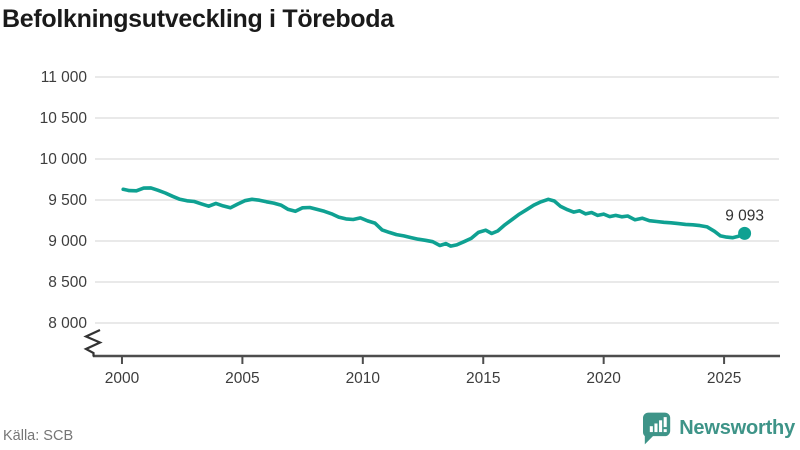 This screenshot has width=800, height=450. Describe the element at coordinates (651, 429) in the screenshot. I see `bar-small` at that location.